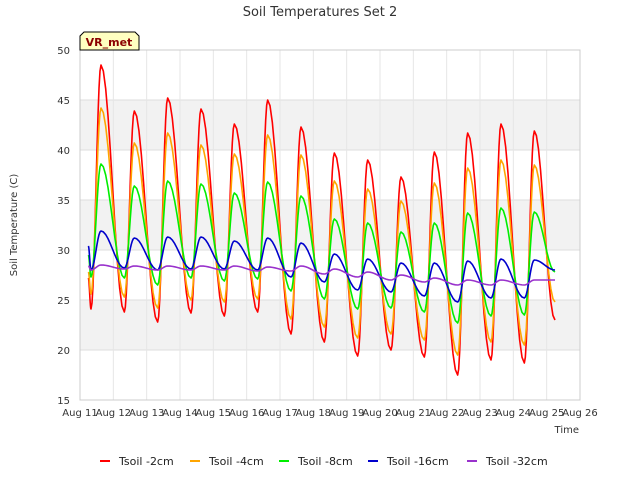 The image size is (640, 480). What do you see at coordinates (321, 275) in the screenshot?
I see `series-line-tsoil-32cm` at bounding box center [321, 275].